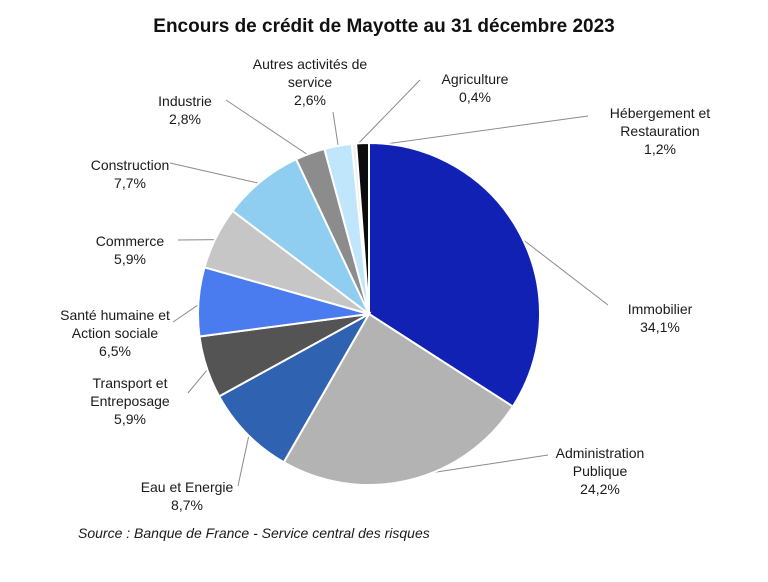 The width and height of the screenshot is (768, 582). Describe the element at coordinates (130, 165) in the screenshot. I see `slice-label-line: Construction` at that location.